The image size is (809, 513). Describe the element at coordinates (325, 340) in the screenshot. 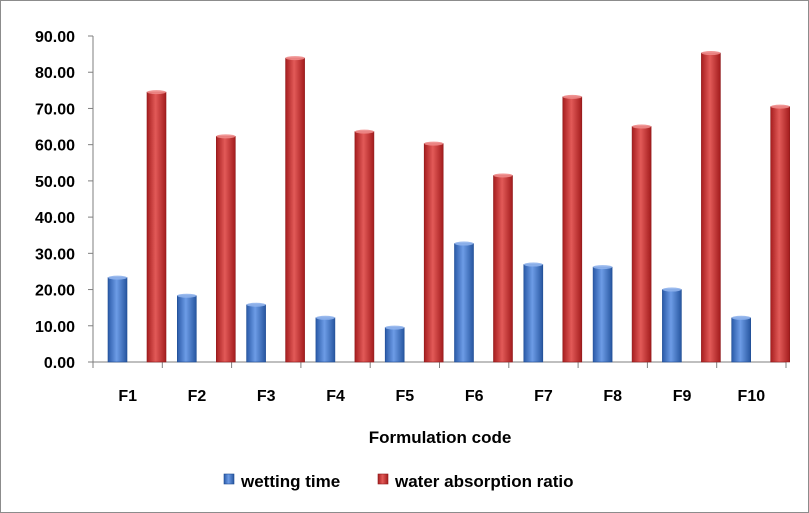

I see `wetting-time-bar-f4` at that location.